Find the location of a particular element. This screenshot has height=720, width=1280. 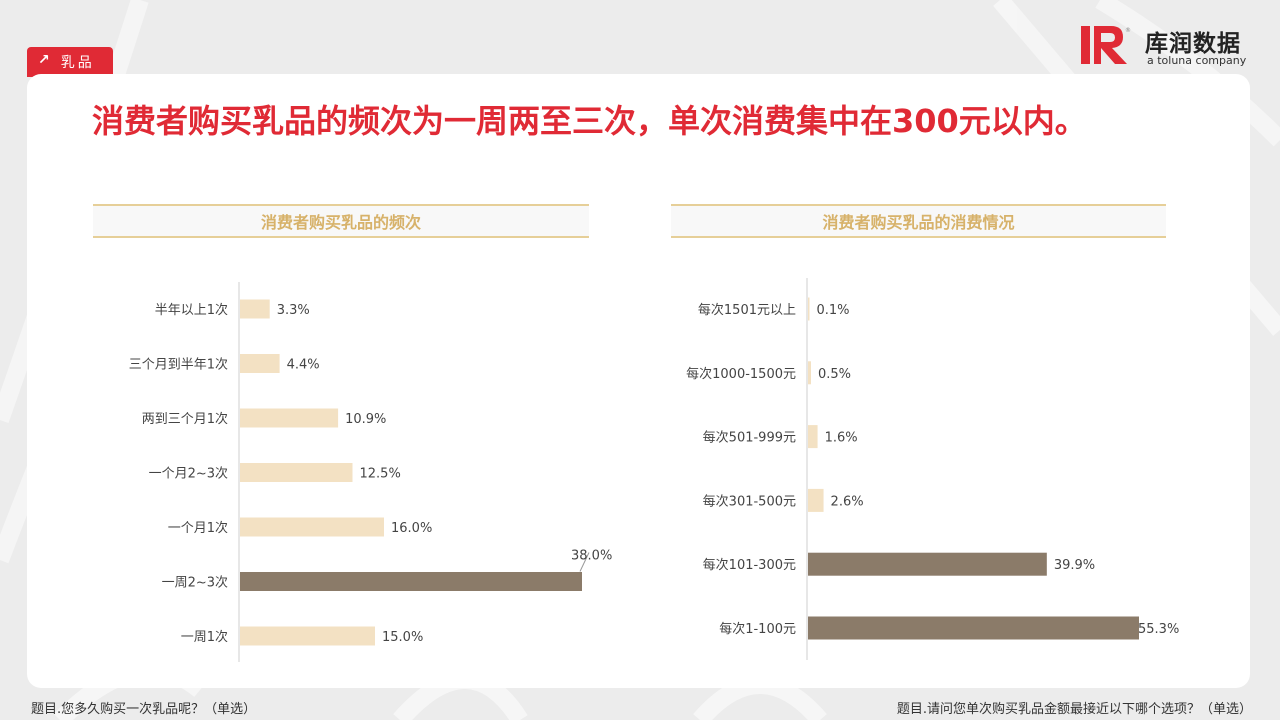

spending-value-label: 0.1% is located at coordinates (833, 310).